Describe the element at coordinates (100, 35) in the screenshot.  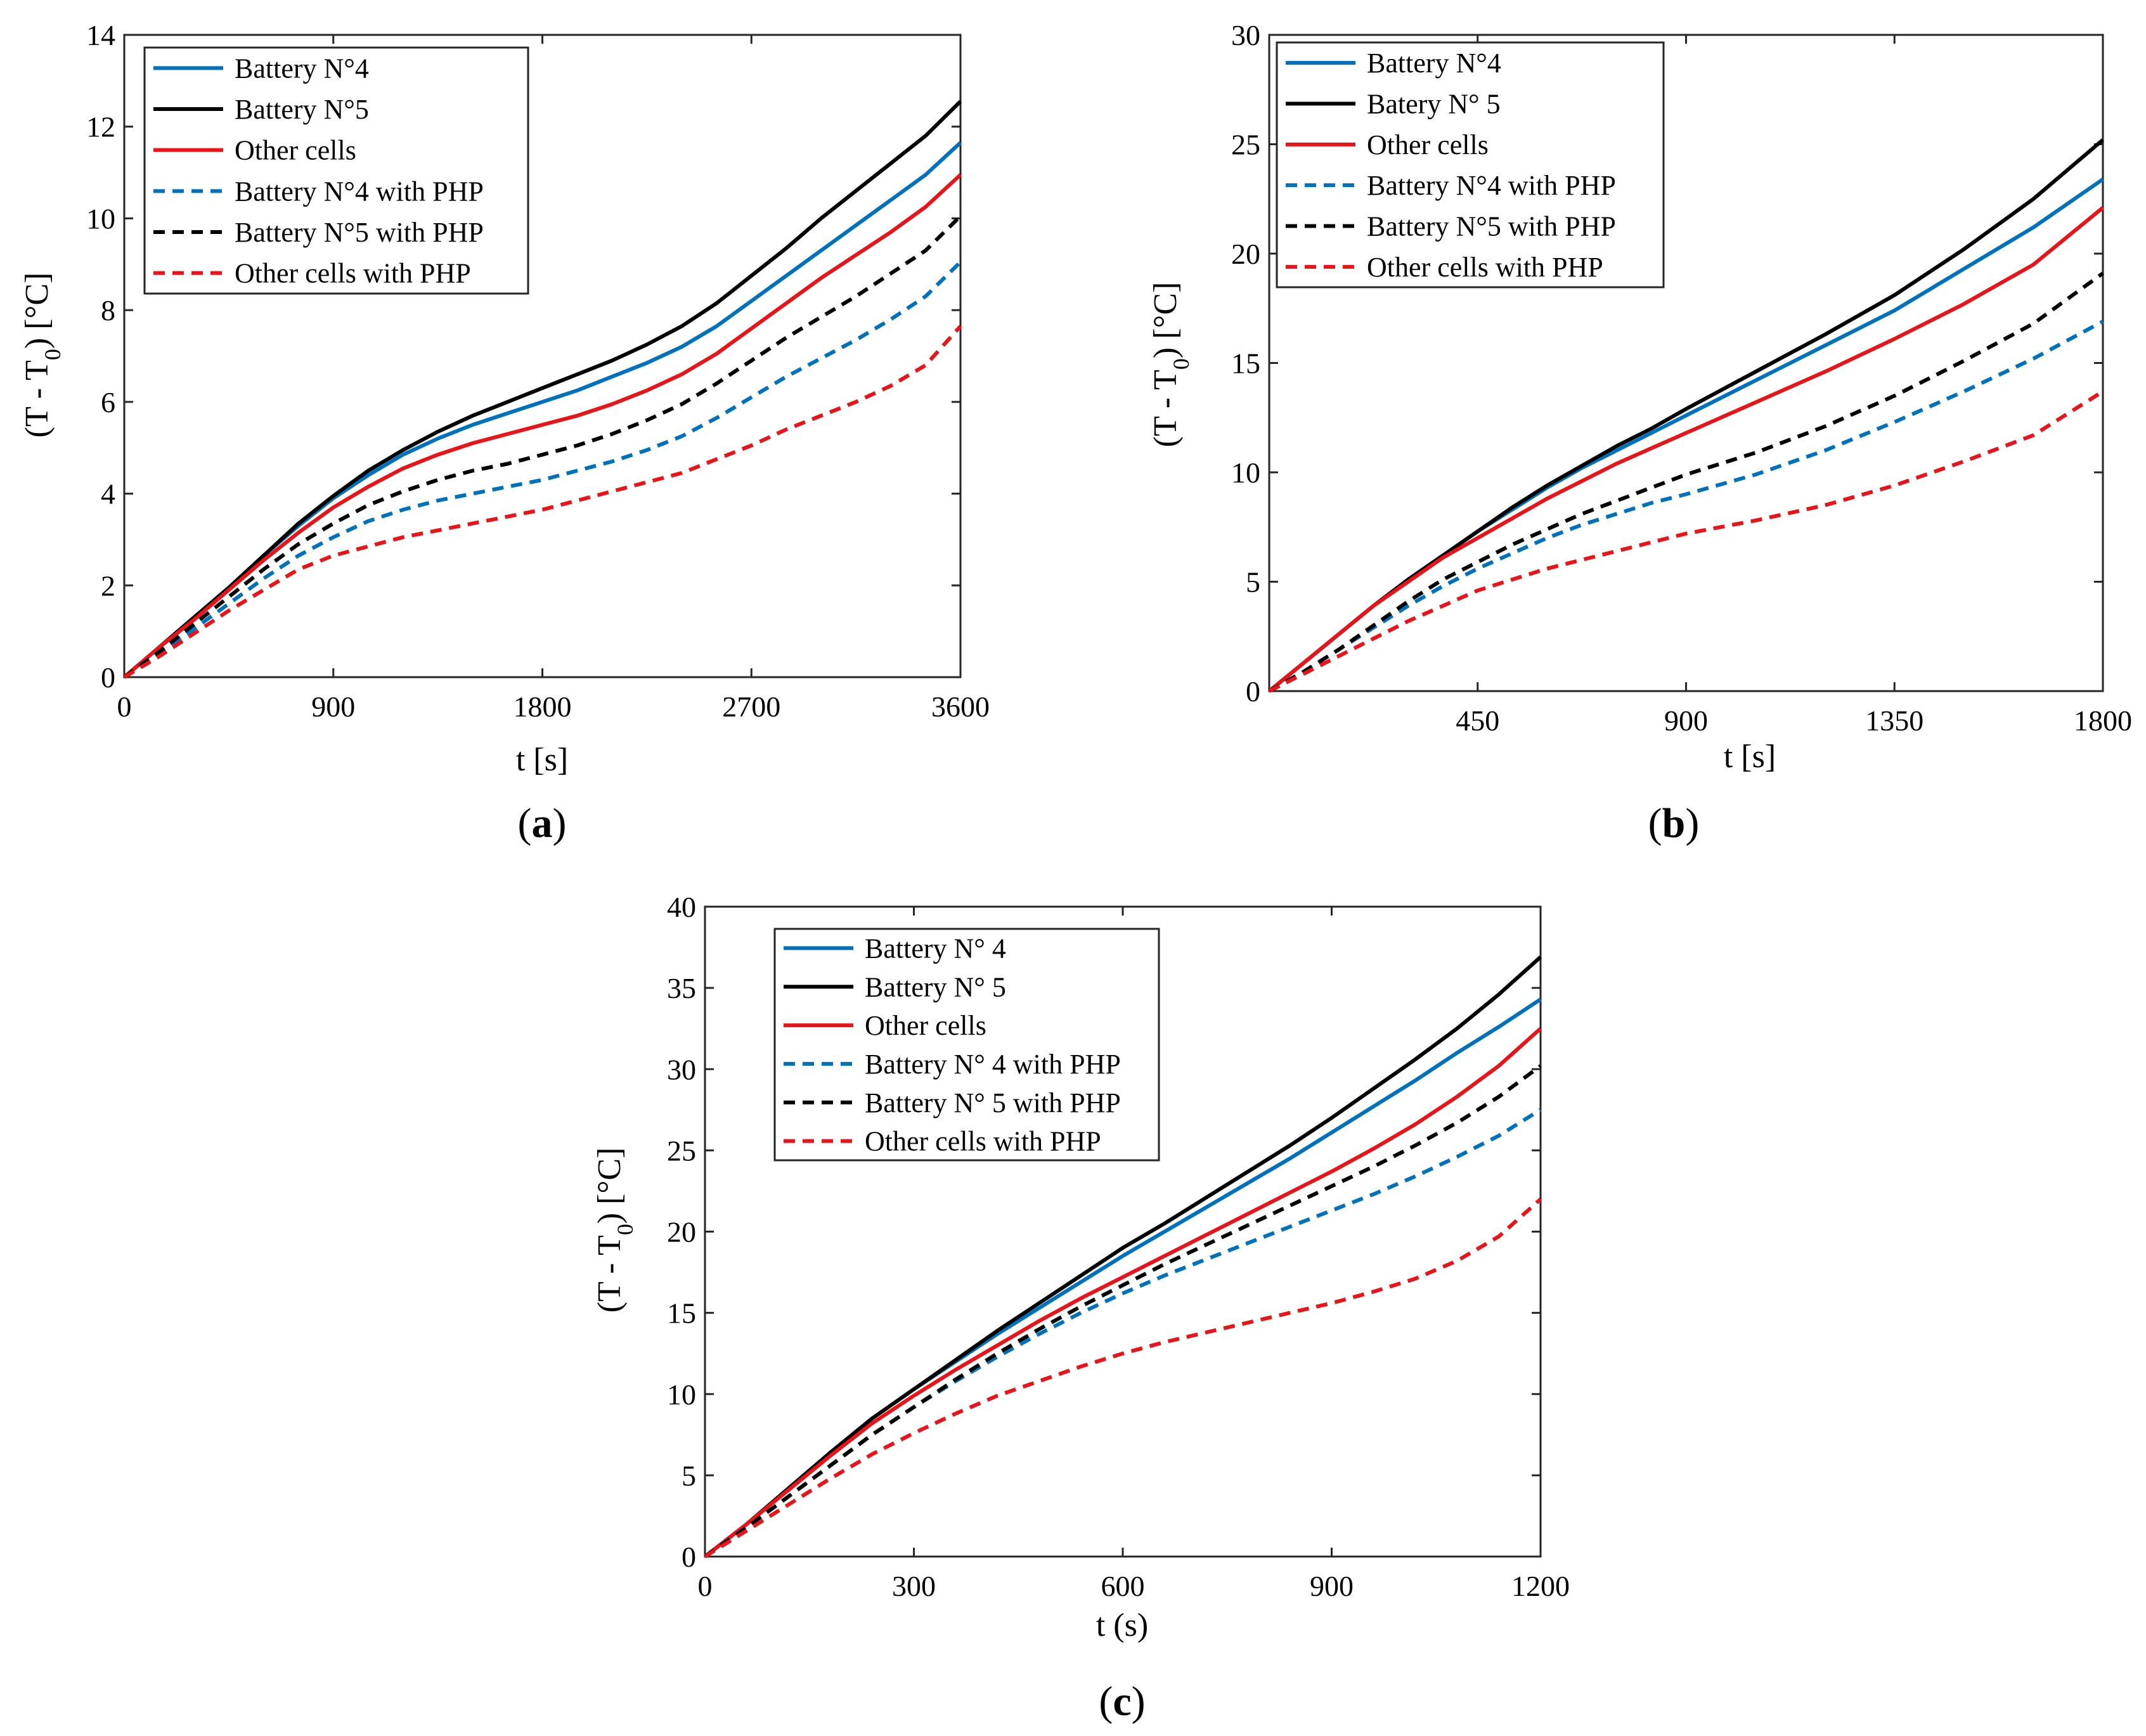
I see `y-tick-label: 14` at that location.